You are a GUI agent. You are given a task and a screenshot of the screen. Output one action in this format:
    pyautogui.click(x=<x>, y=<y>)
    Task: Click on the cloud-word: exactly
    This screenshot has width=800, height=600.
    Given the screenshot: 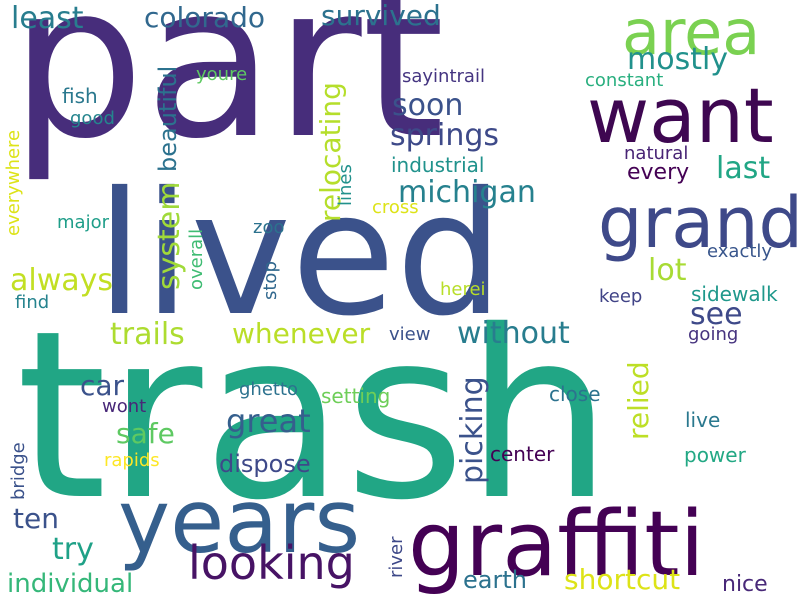 What is the action you would take?
    pyautogui.click(x=740, y=251)
    